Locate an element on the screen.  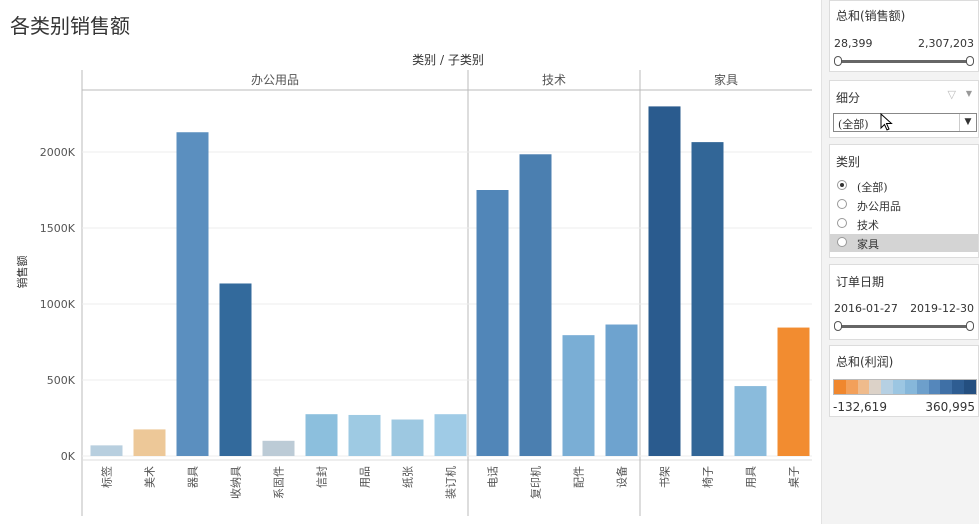
page-title: 各类别销售额 is located at coordinates (70, 26).